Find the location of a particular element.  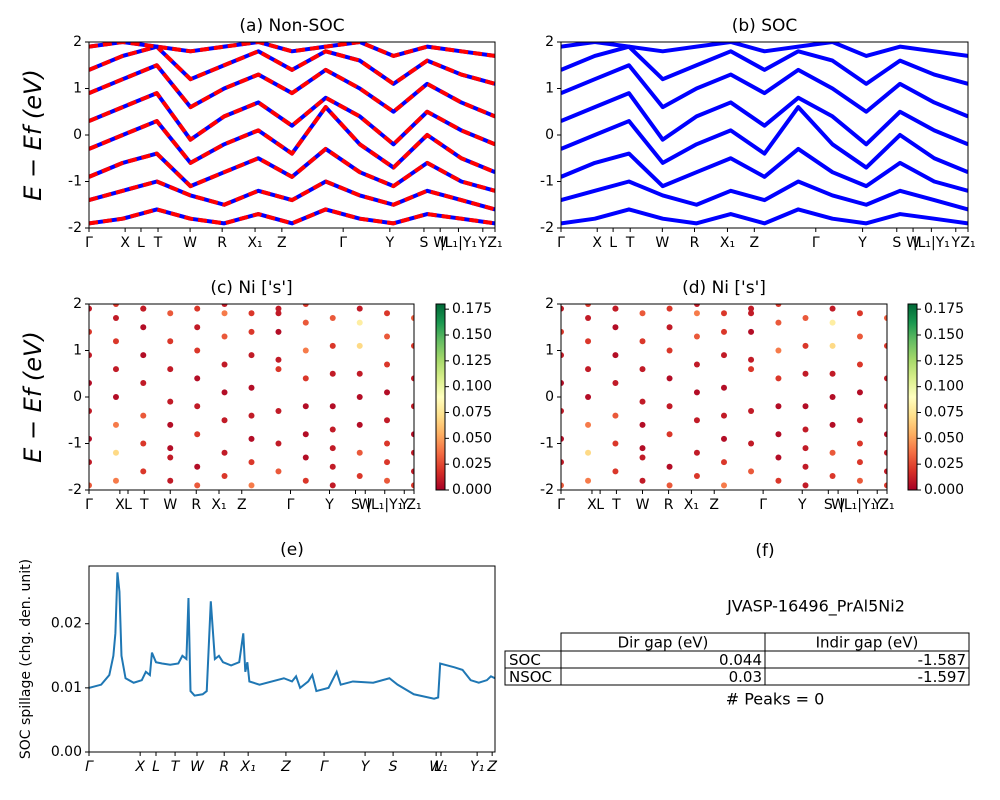

column-header: Indir gap (eV) is located at coordinates (867, 643).